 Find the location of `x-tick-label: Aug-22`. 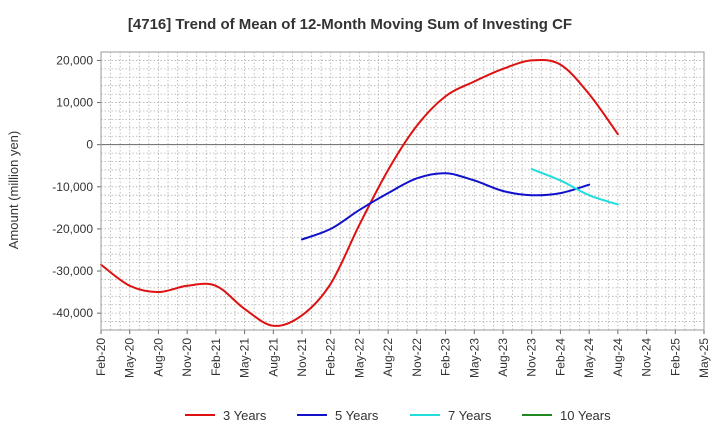

x-tick-label: Aug-22 is located at coordinates (388, 357).